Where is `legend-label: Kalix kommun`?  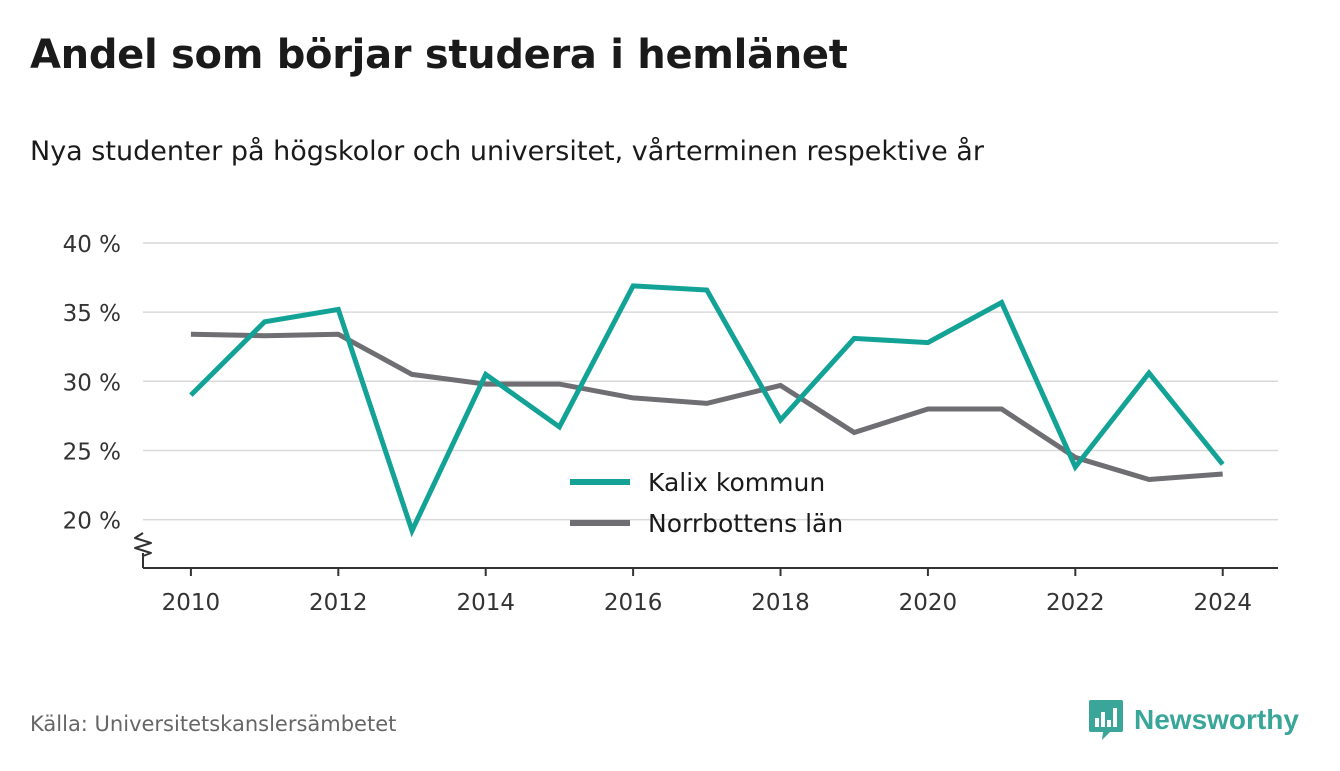
legend-label: Kalix kommun is located at coordinates (736, 482).